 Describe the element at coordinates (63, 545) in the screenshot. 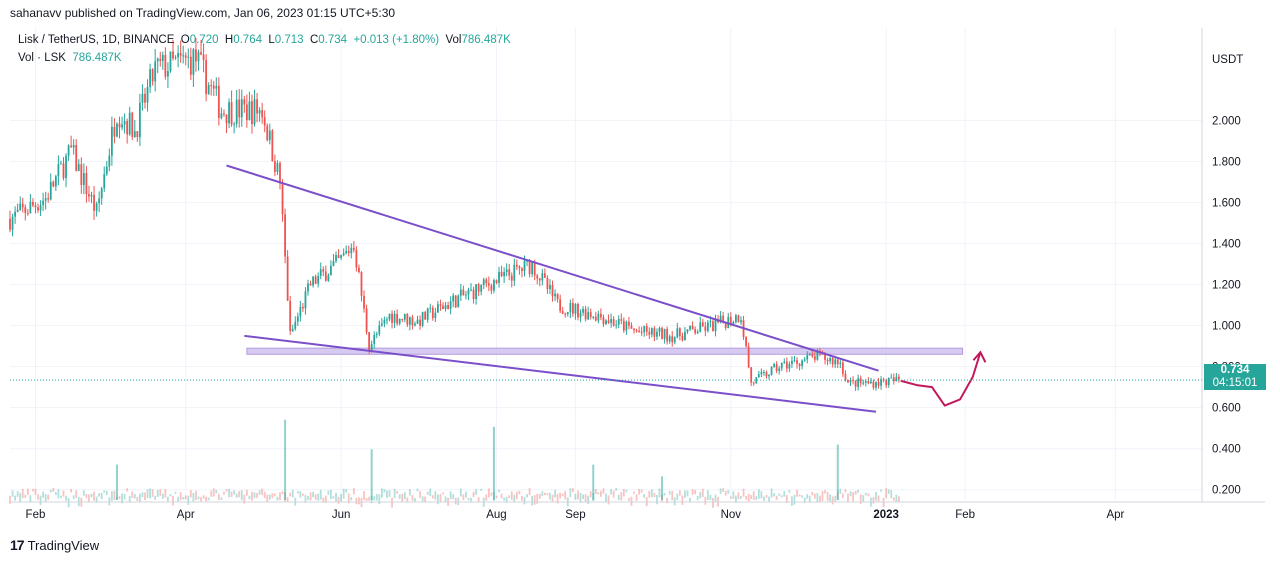

I see `tradingview-brand-label: TradingView` at that location.